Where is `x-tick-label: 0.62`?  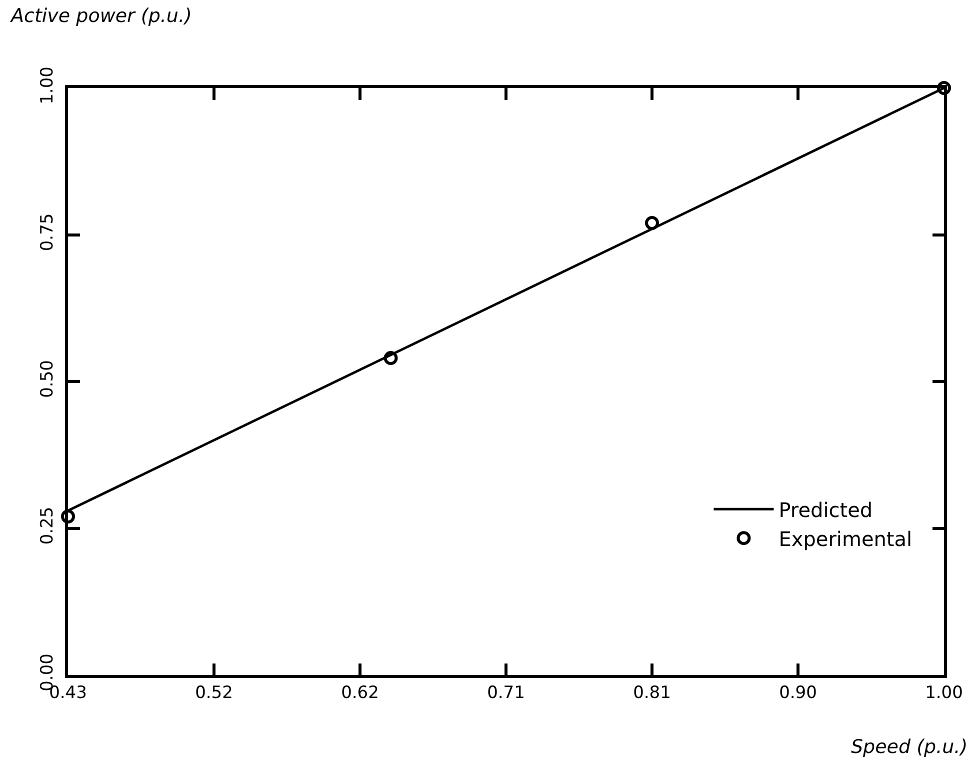
x-tick-label: 0.62 is located at coordinates (360, 693).